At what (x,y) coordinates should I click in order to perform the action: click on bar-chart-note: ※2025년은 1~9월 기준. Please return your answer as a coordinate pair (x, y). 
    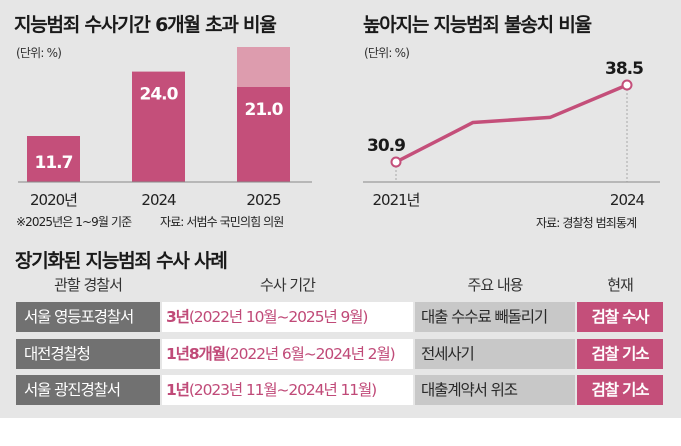
    Looking at the image, I should click on (74, 222).